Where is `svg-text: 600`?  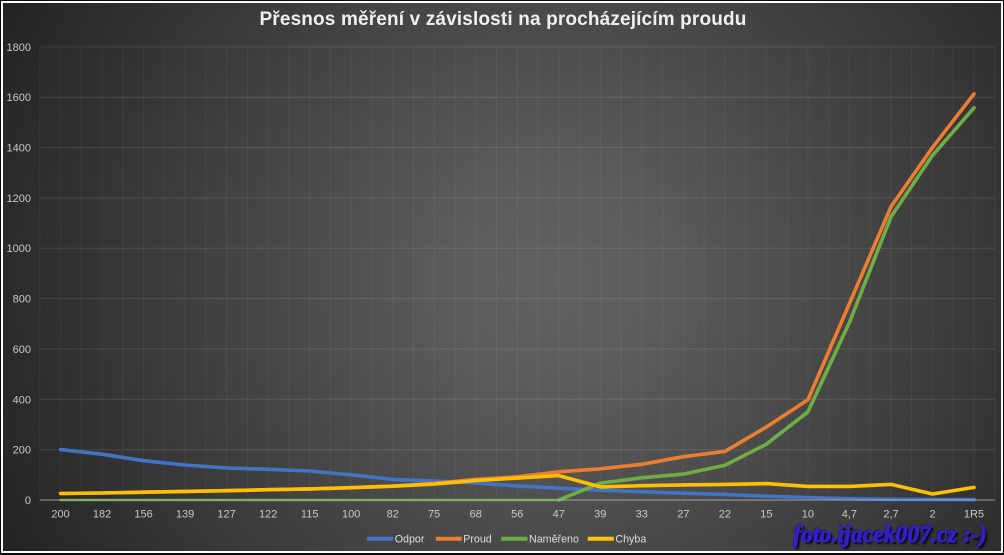 svg-text: 600 is located at coordinates (22, 350).